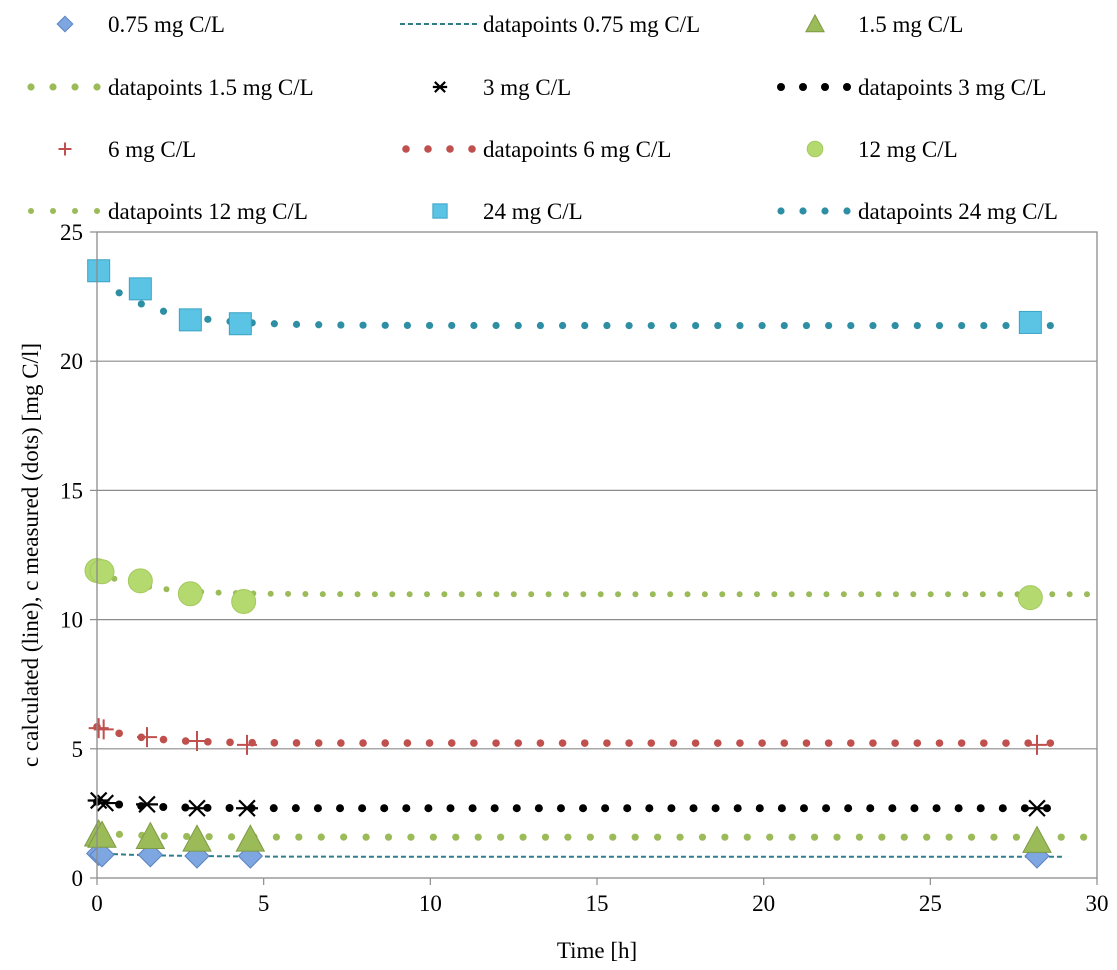  I want to click on legend-label: 6 mg C/L, so click(152, 149).